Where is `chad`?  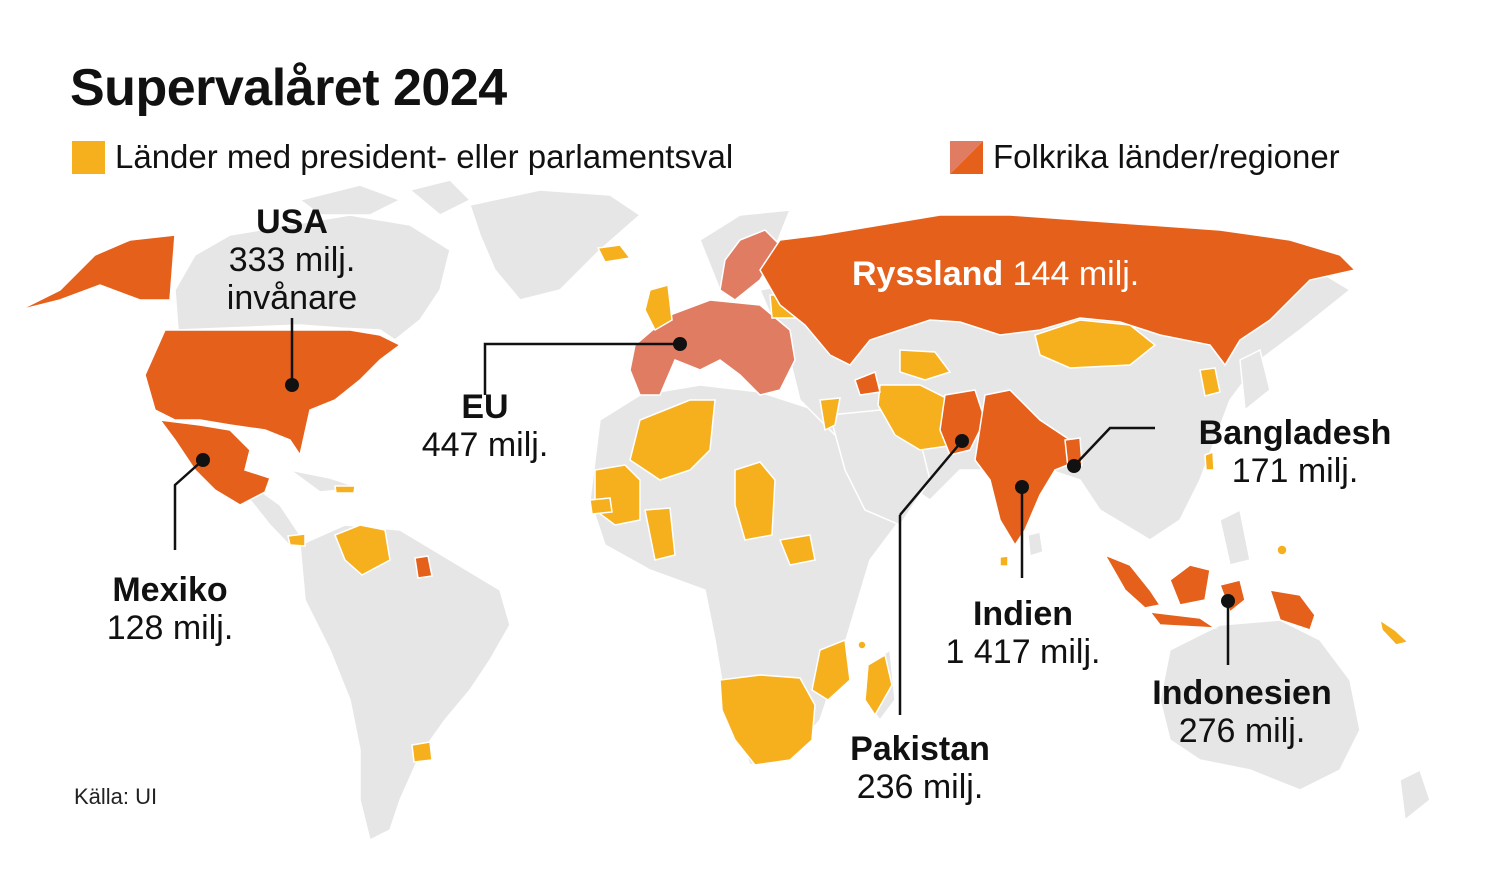 chad is located at coordinates (755, 501).